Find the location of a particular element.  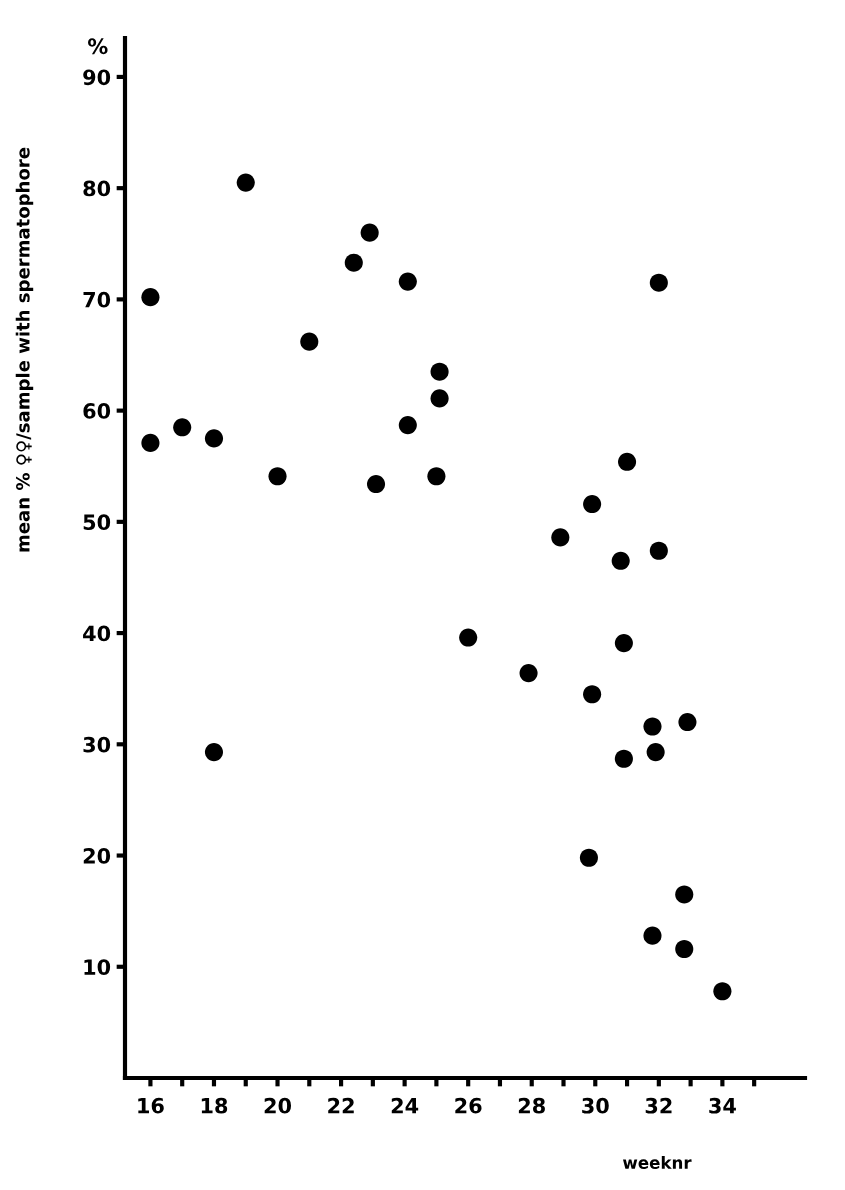

x-tick-label: 24 is located at coordinates (405, 1105).